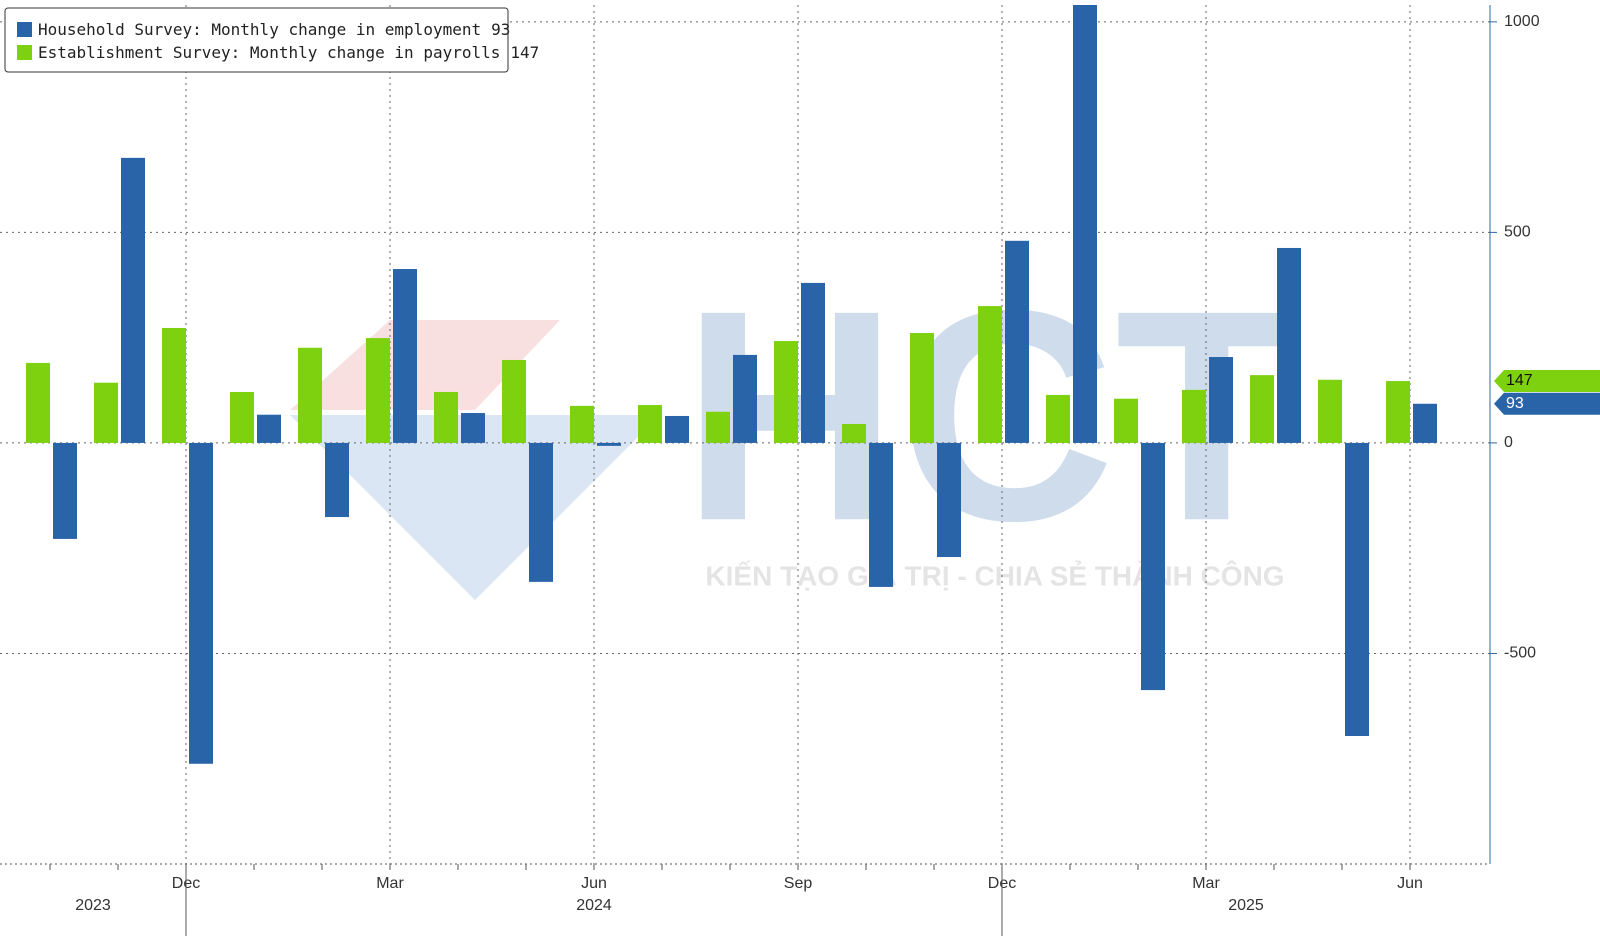 The image size is (1600, 936). Describe the element at coordinates (1508, 442) in the screenshot. I see `y-tick-label: 0` at that location.